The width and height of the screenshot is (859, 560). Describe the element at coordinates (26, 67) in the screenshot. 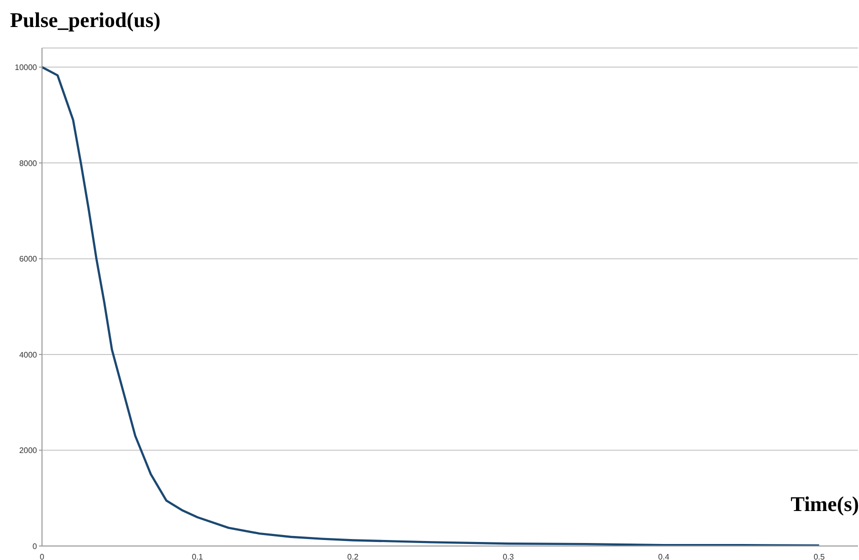

I see `y-tick-label: 10000` at that location.